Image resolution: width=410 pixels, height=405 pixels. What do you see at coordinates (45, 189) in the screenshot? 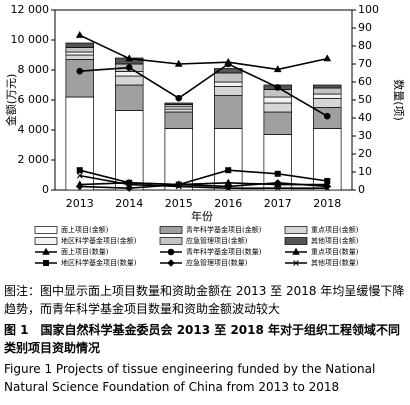
I see `y-tick-label: 0` at bounding box center [45, 189].